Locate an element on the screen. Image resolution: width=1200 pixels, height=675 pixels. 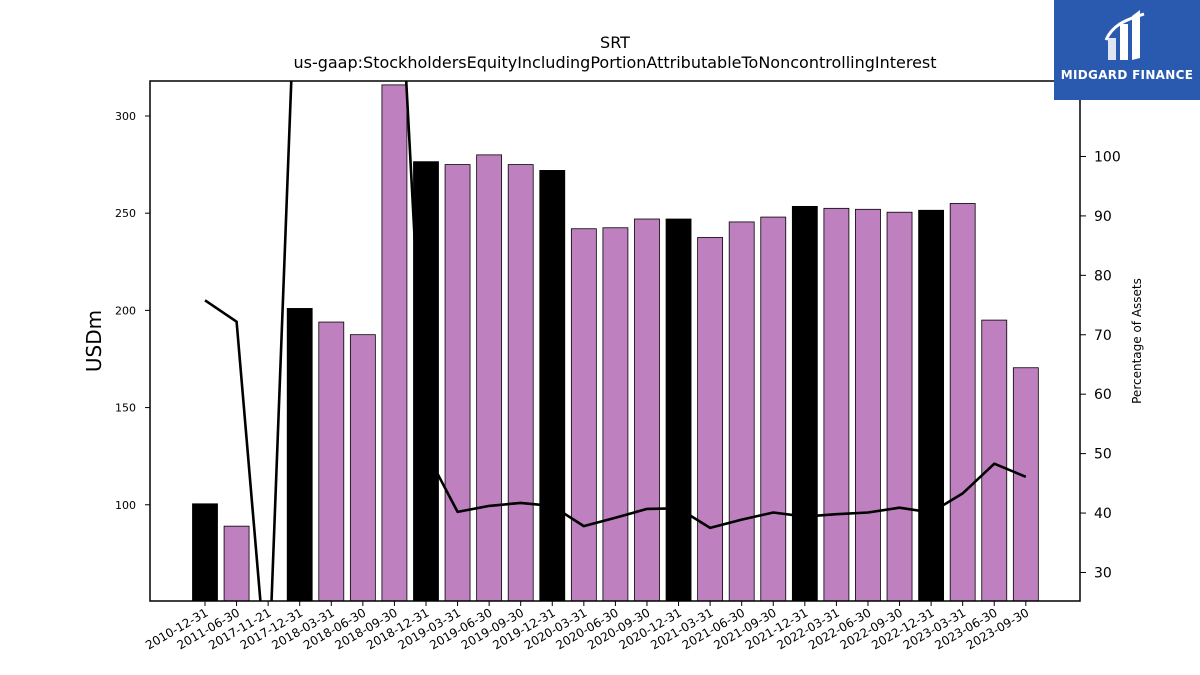
y2-tick-label: 80 is located at coordinates (1103, 276).